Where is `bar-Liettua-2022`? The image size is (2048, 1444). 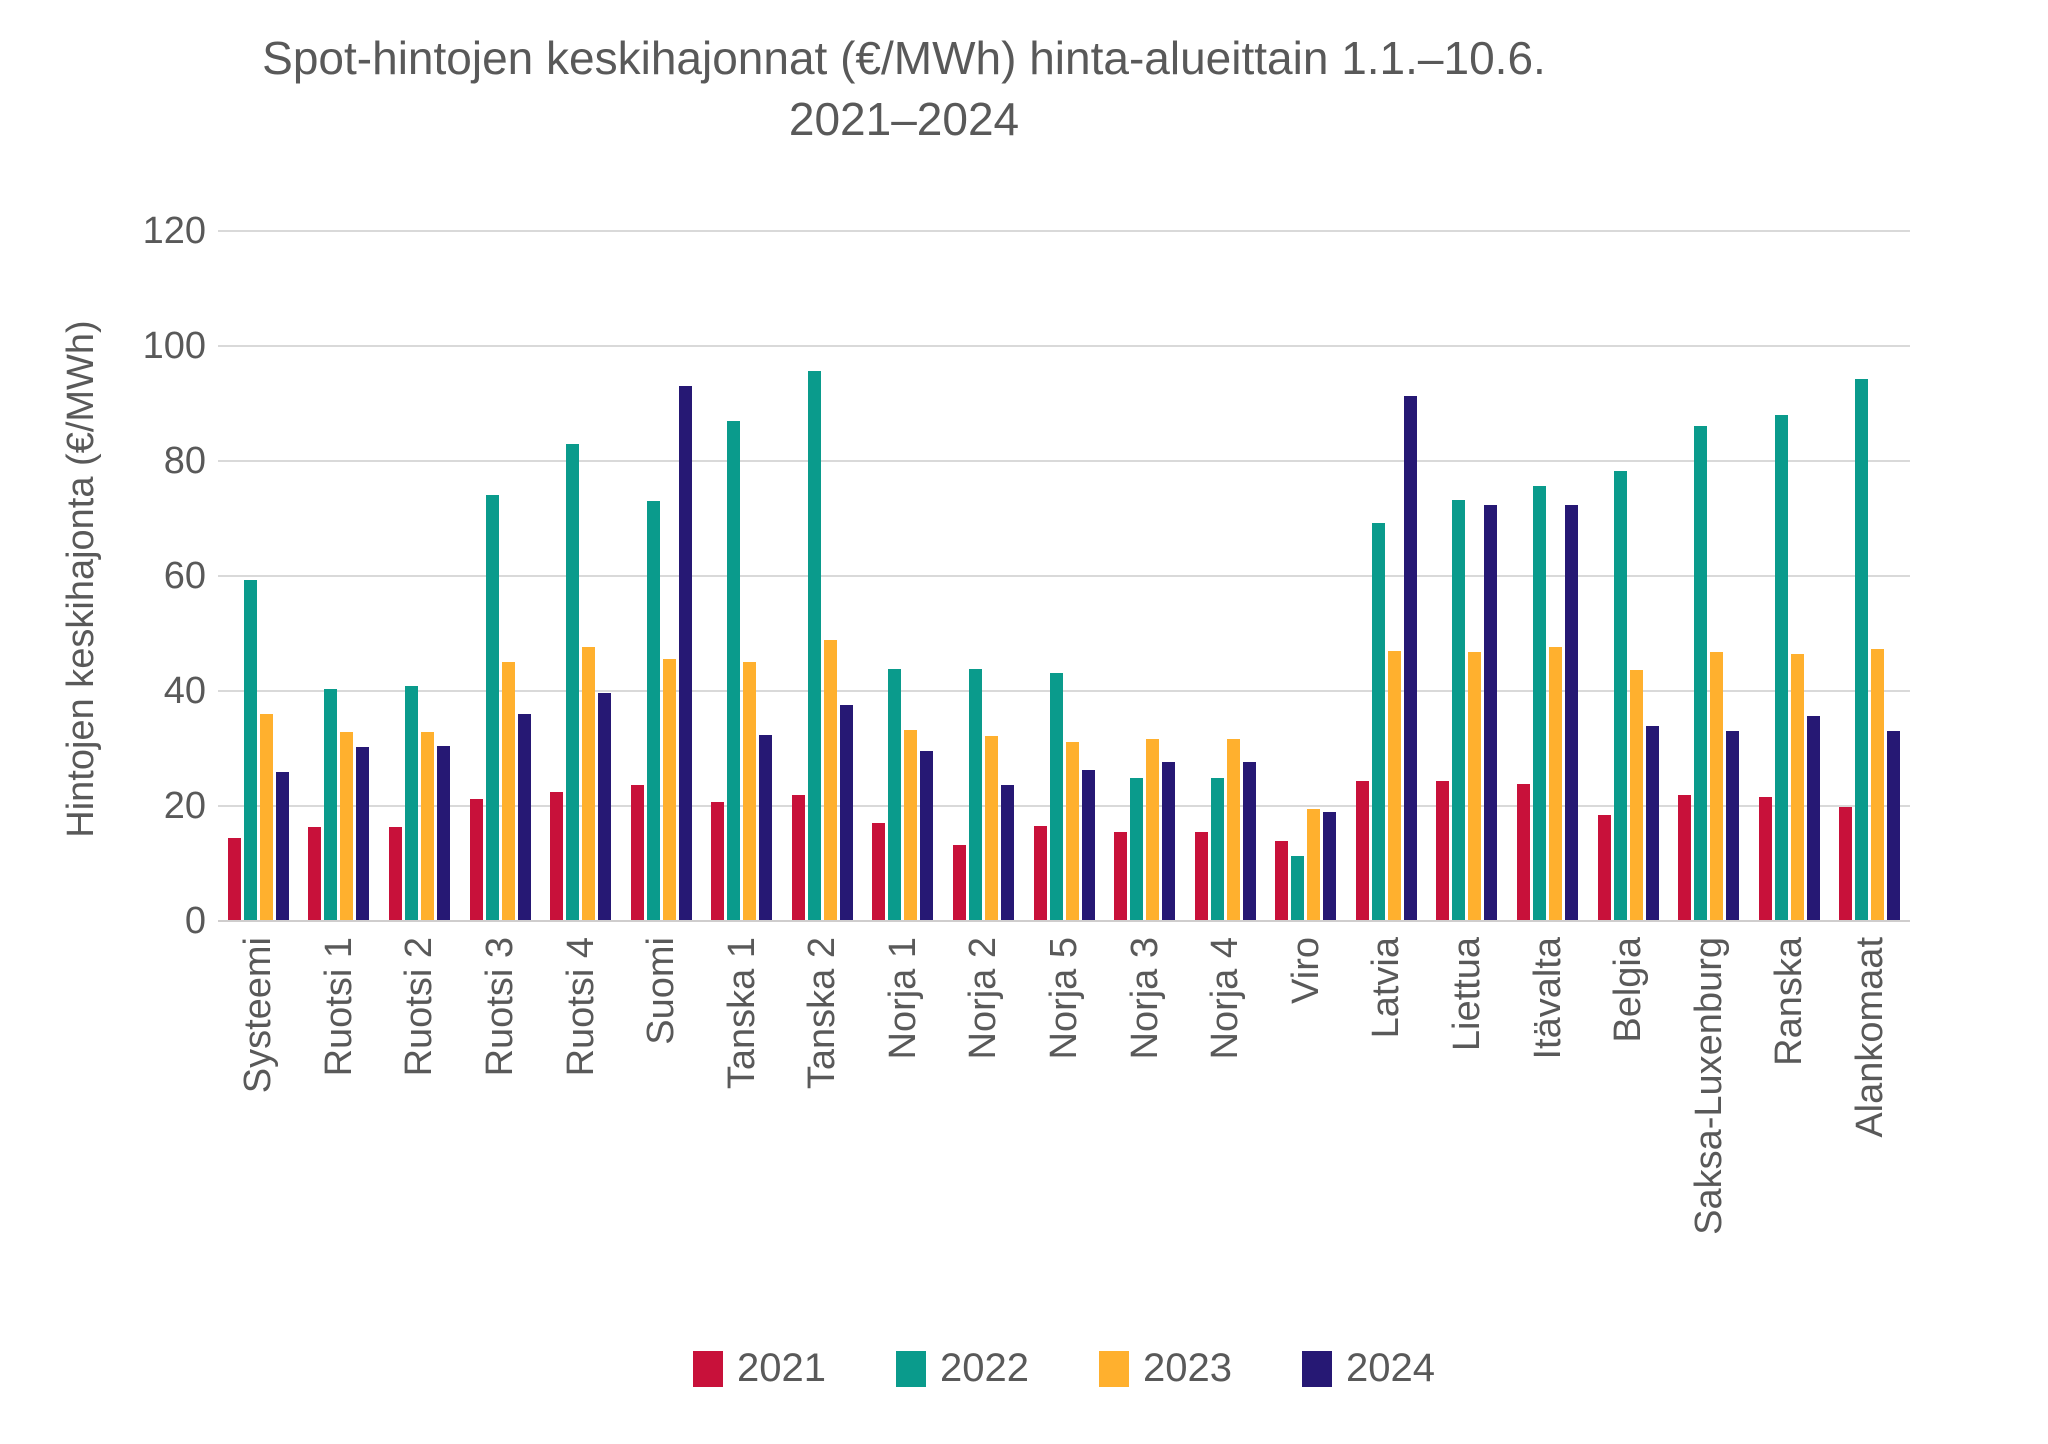
bar-Liettua-2022 is located at coordinates (1459, 710).